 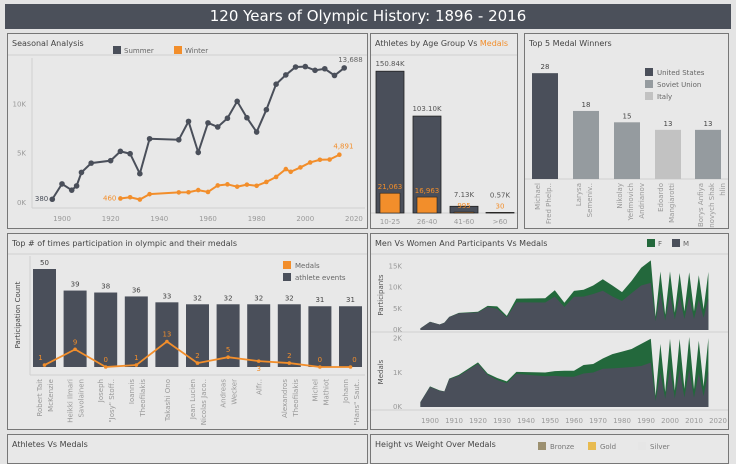 What do you see at coordinates (549, 449) in the screenshot?
I see `height-weight-panel: Height vs Weight Over Medals` at bounding box center [549, 449].